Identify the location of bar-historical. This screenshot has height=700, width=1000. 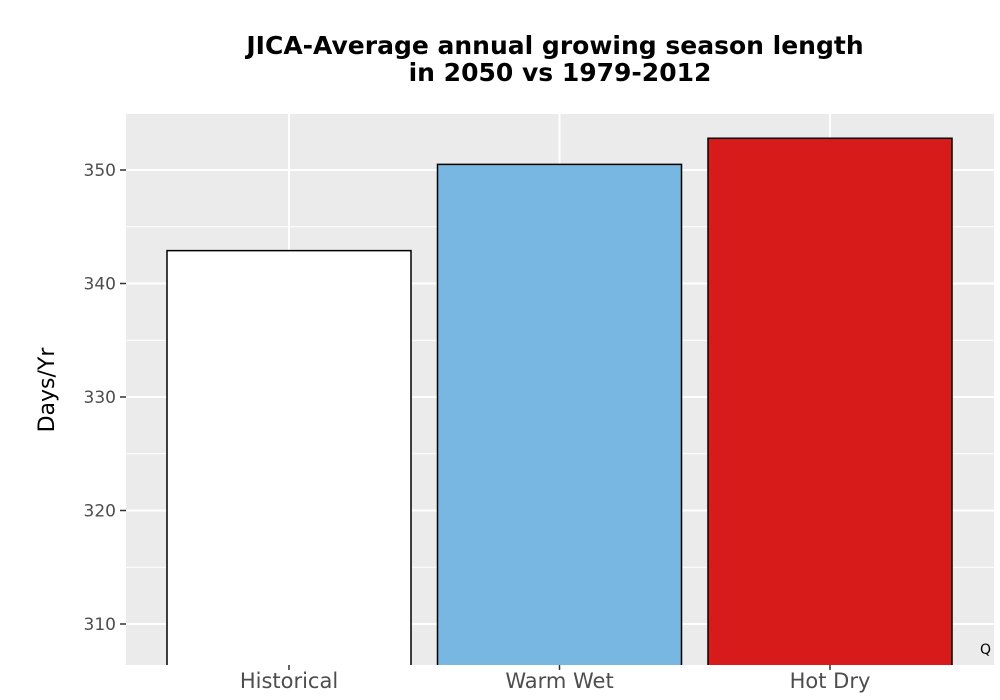
(289, 457).